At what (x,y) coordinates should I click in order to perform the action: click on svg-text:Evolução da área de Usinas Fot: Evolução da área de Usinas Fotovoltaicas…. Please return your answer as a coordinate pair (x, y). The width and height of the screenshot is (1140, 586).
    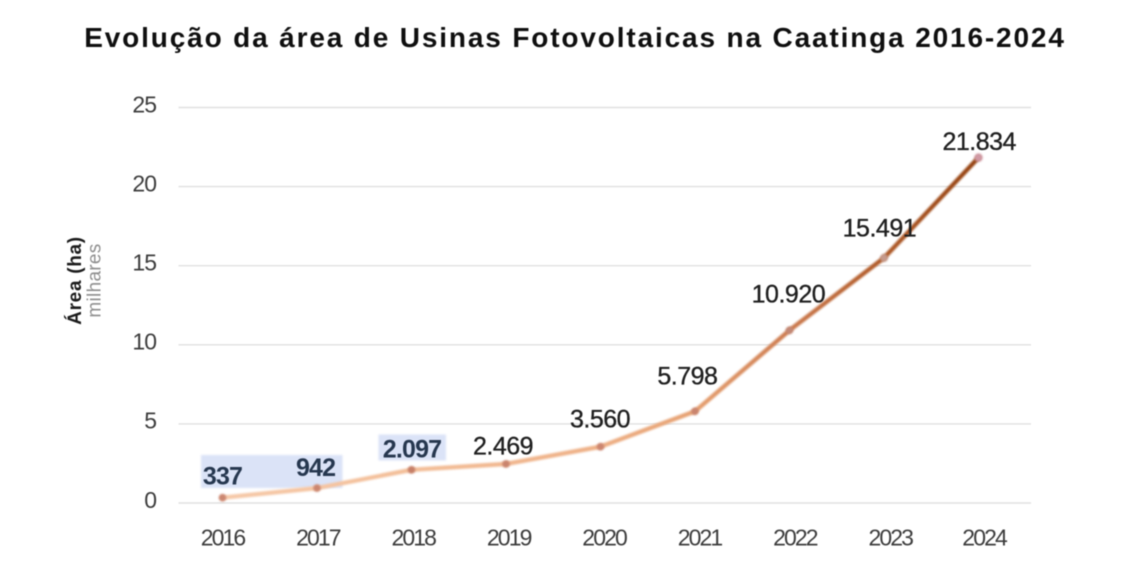
    Looking at the image, I should click on (575, 37).